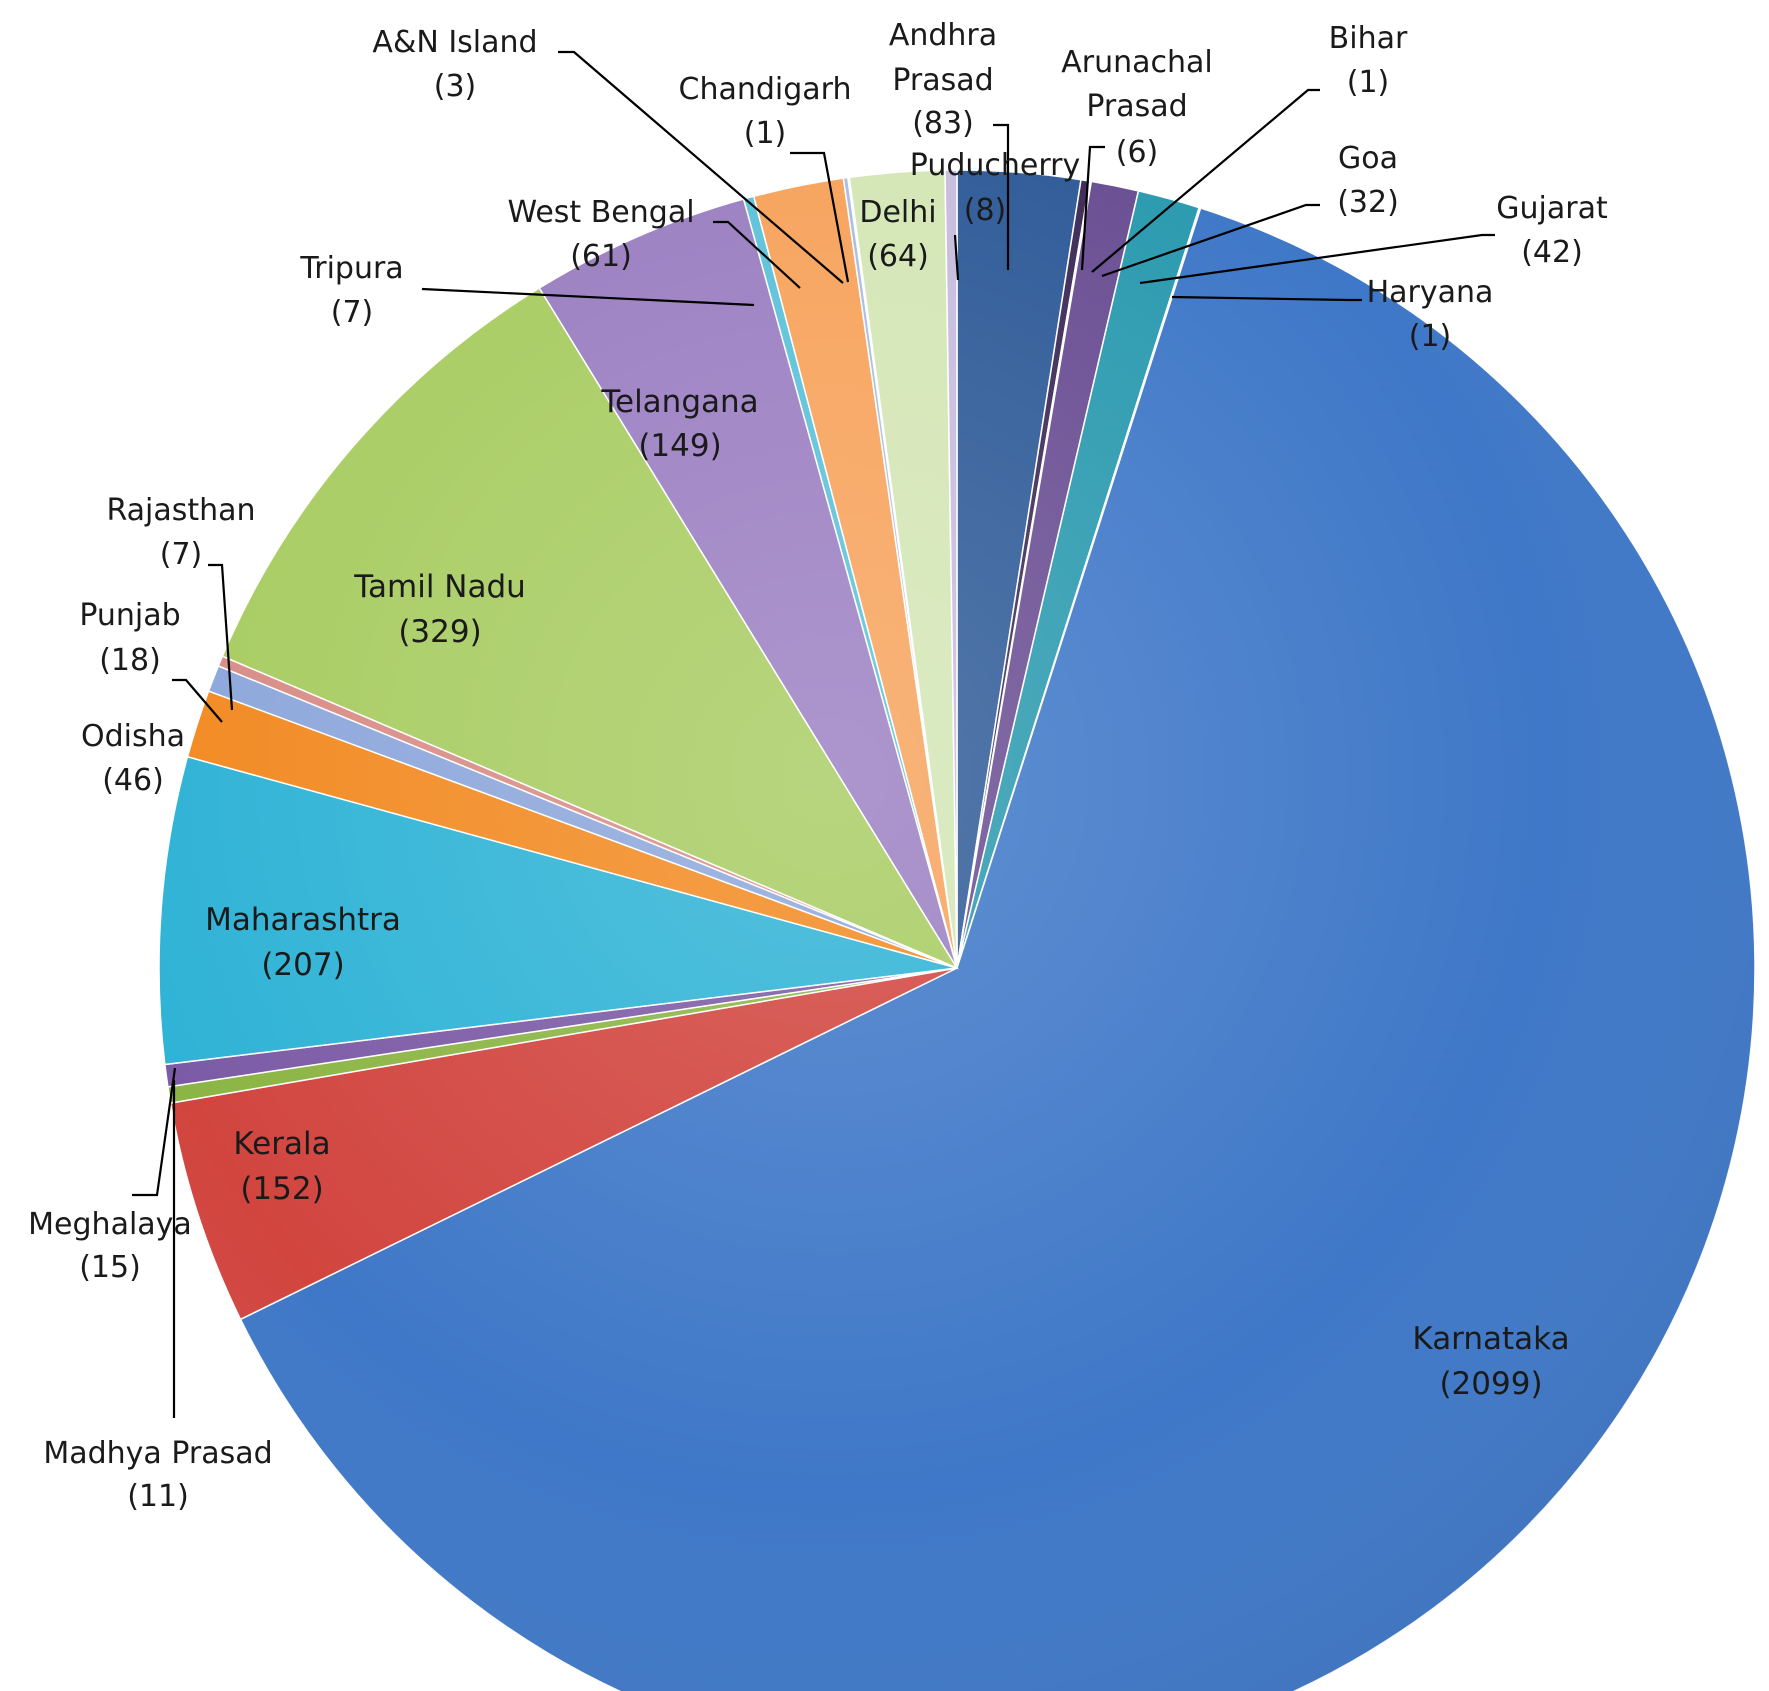 The image size is (1769, 1691). I want to click on leader-bihar, so click(1205, 180).